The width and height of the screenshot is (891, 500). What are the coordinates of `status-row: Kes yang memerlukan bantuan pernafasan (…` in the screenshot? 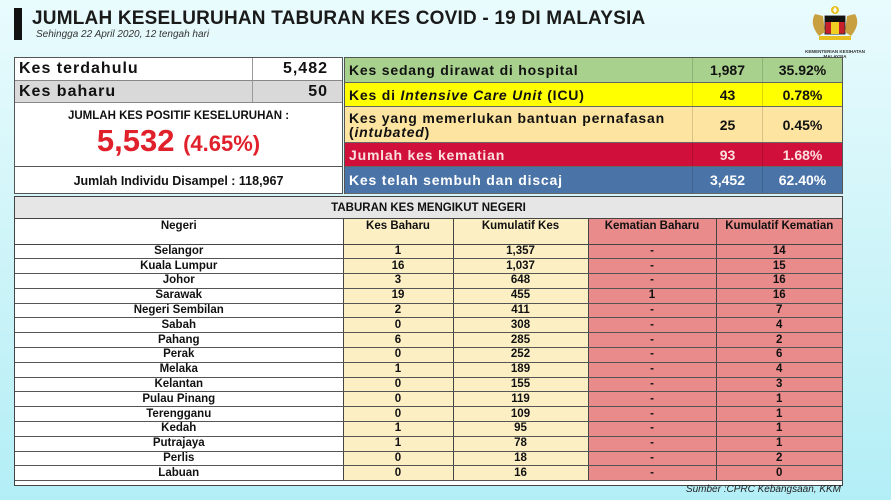 It's located at (593, 125).